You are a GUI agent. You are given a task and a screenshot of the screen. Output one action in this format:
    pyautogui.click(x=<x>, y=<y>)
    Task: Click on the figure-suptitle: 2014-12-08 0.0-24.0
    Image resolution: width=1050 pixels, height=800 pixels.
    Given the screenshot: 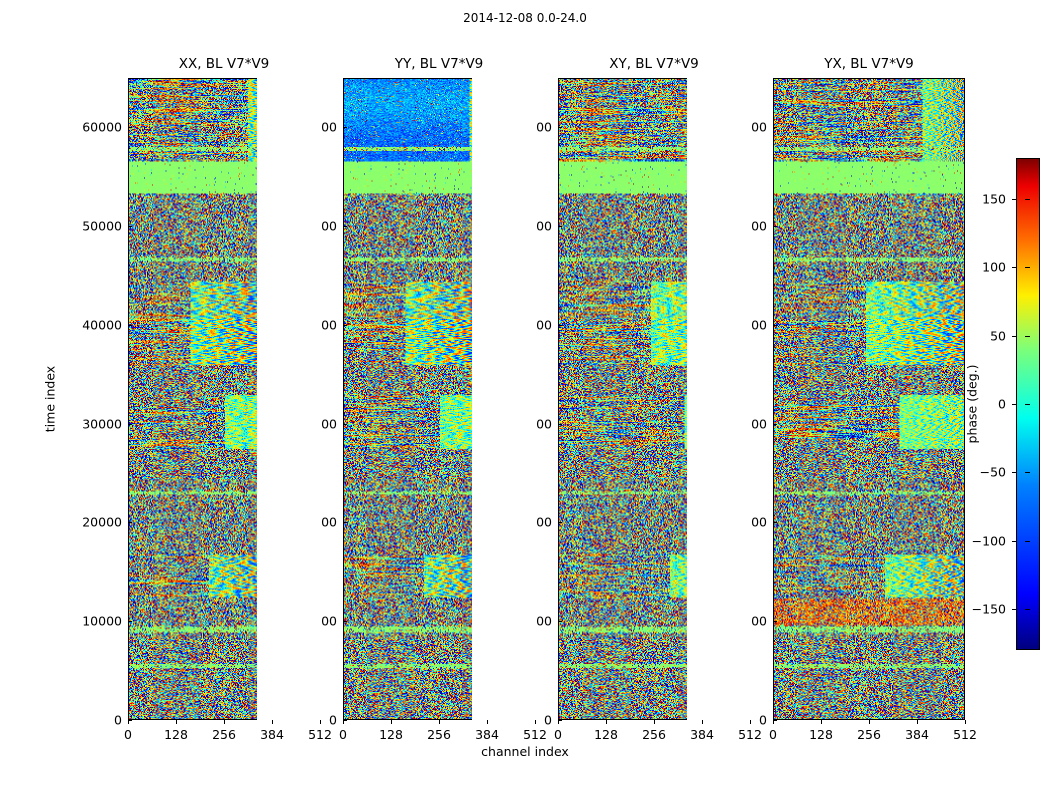 What is the action you would take?
    pyautogui.click(x=525, y=18)
    